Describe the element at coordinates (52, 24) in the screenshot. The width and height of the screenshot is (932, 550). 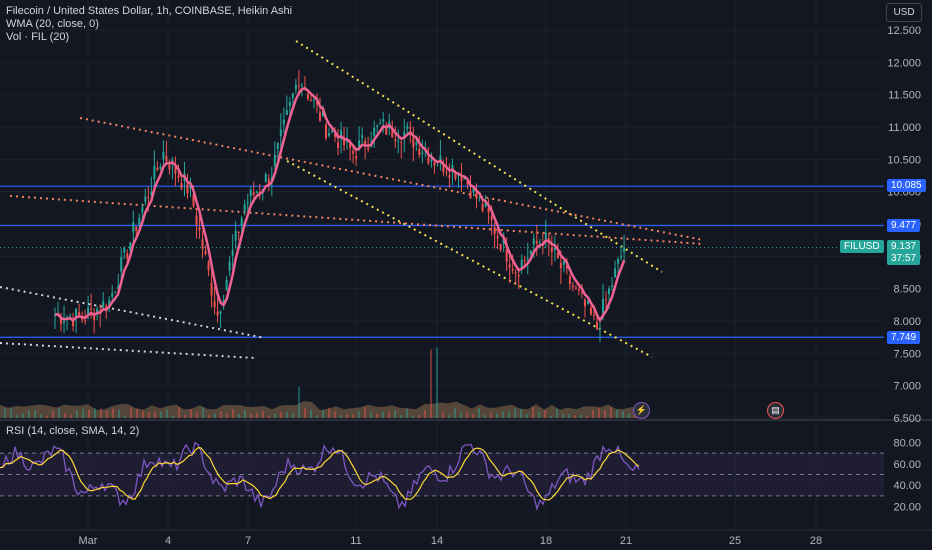
I see `wma-legend: WMA (20, close, 0)` at that location.